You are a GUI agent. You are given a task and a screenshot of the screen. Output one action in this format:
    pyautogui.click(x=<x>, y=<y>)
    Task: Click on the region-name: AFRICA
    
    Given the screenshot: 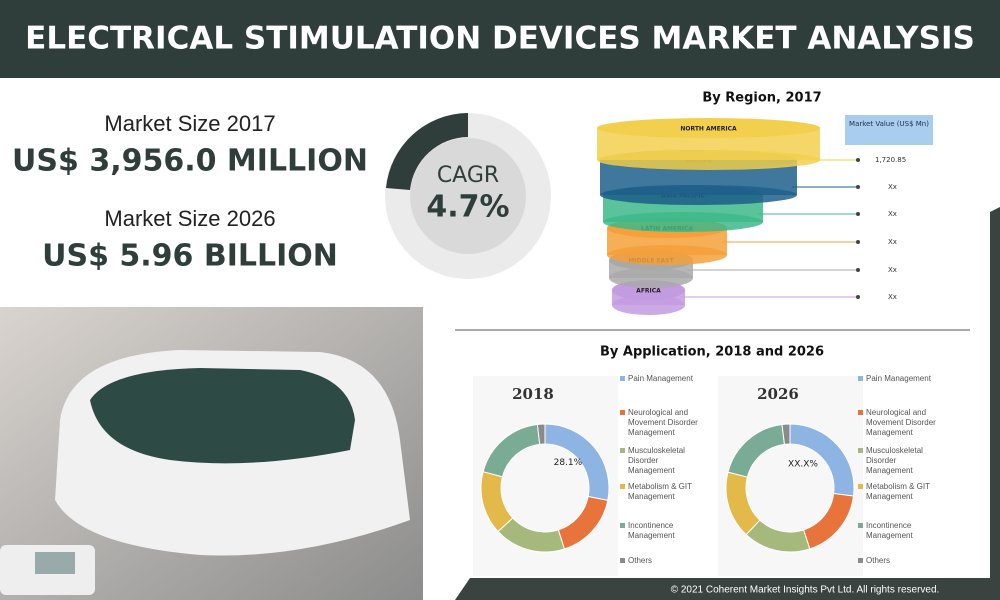 What is the action you would take?
    pyautogui.click(x=648, y=291)
    